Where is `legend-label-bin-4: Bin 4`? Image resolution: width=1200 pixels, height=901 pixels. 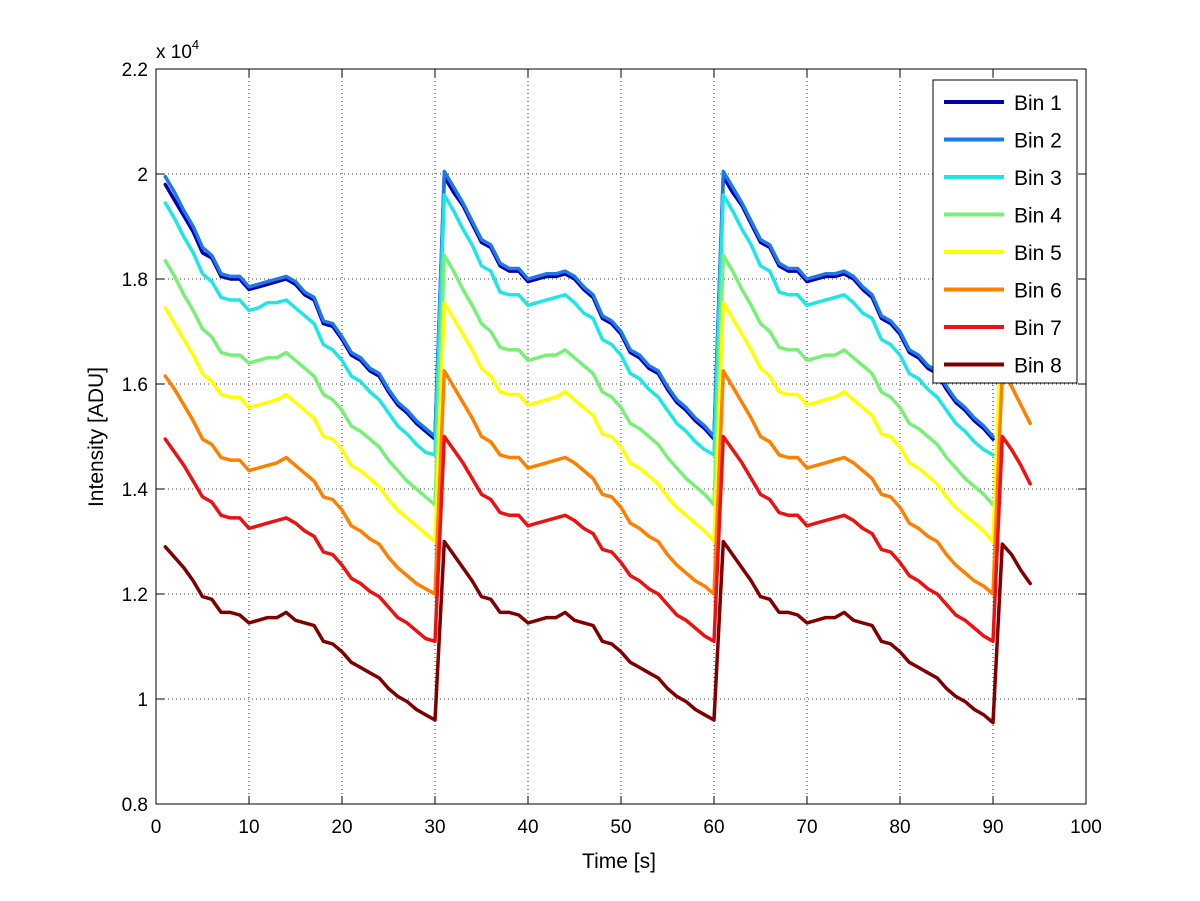
legend-label-bin-4: Bin 4 is located at coordinates (1038, 216).